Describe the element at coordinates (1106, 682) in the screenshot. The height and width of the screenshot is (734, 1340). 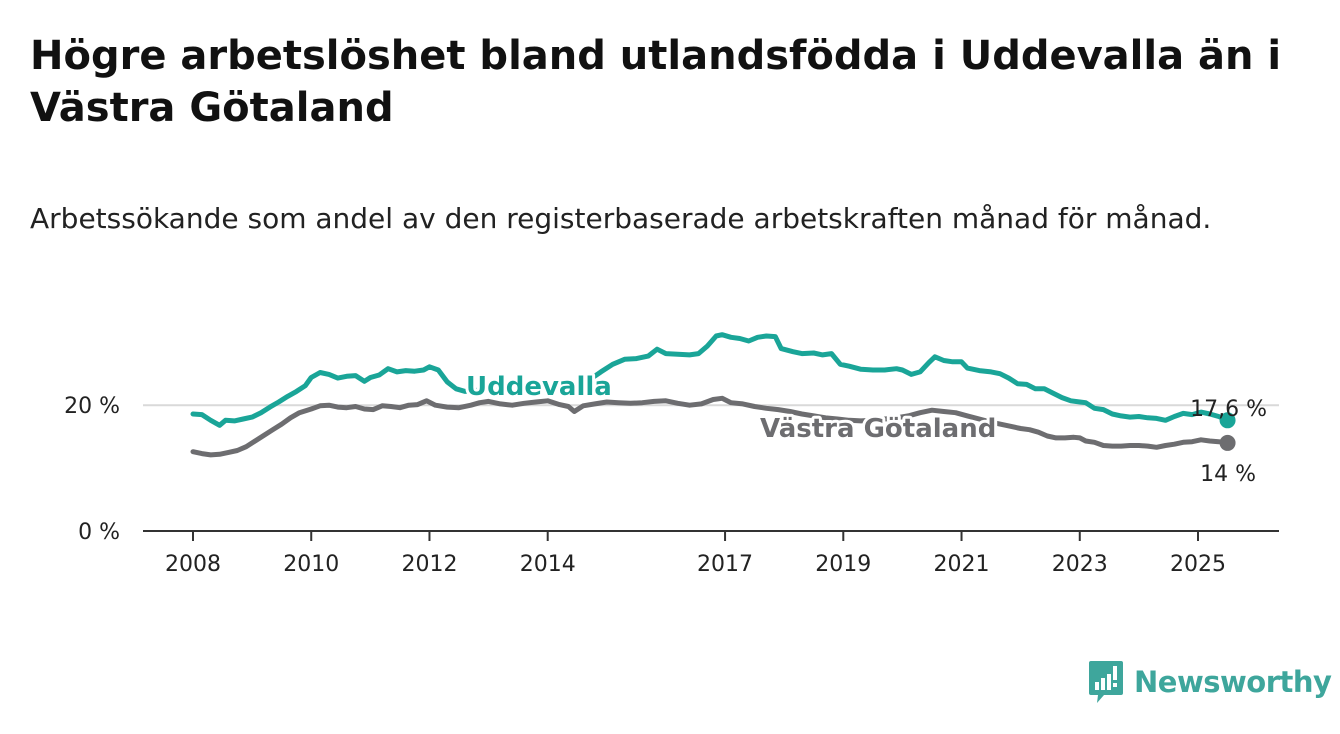
I see `newsworthy-logo-icon` at that location.